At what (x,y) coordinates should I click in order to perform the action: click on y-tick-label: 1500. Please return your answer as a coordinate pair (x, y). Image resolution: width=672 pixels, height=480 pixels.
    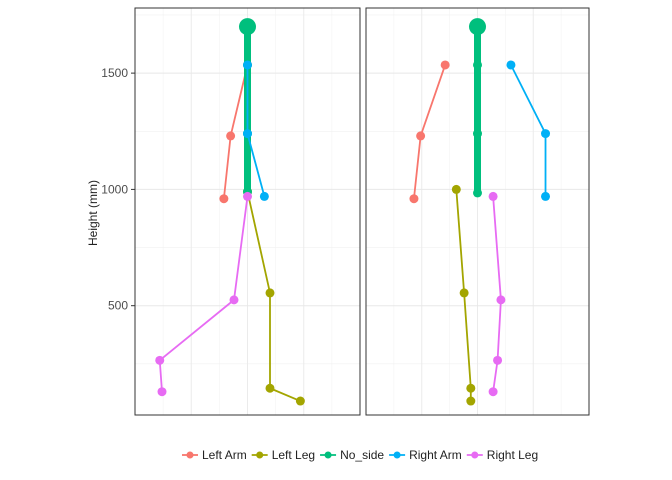
    Looking at the image, I should click on (114, 73).